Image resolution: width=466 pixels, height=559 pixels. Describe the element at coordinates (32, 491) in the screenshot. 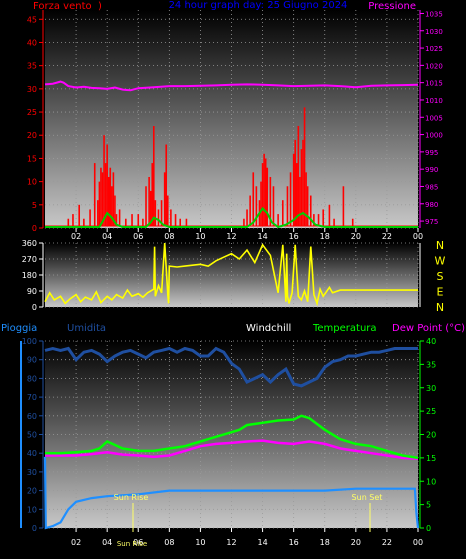

I see `humidity-axis-label: 20` at that location.